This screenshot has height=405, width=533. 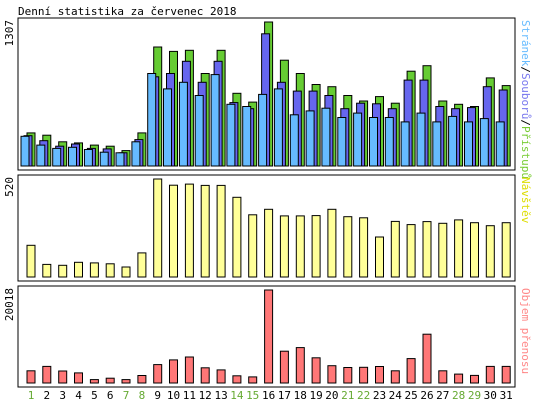 I want to click on x-tick-label: 2, so click(x=46, y=395).